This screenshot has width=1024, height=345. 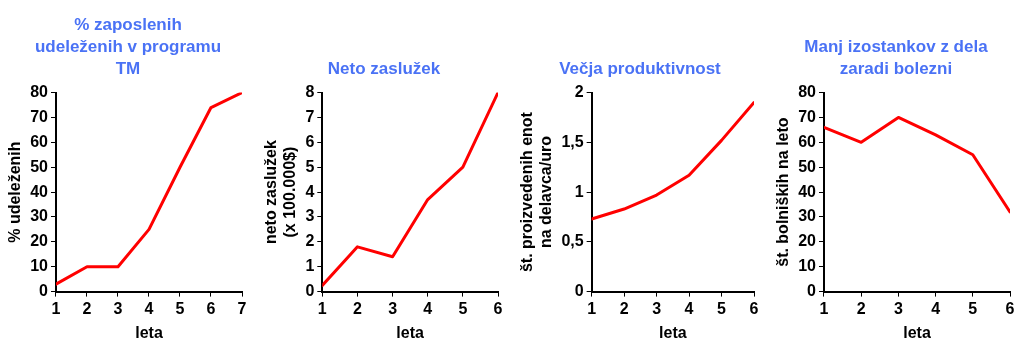 I want to click on y-tick-label: 5, so click(x=310, y=166).